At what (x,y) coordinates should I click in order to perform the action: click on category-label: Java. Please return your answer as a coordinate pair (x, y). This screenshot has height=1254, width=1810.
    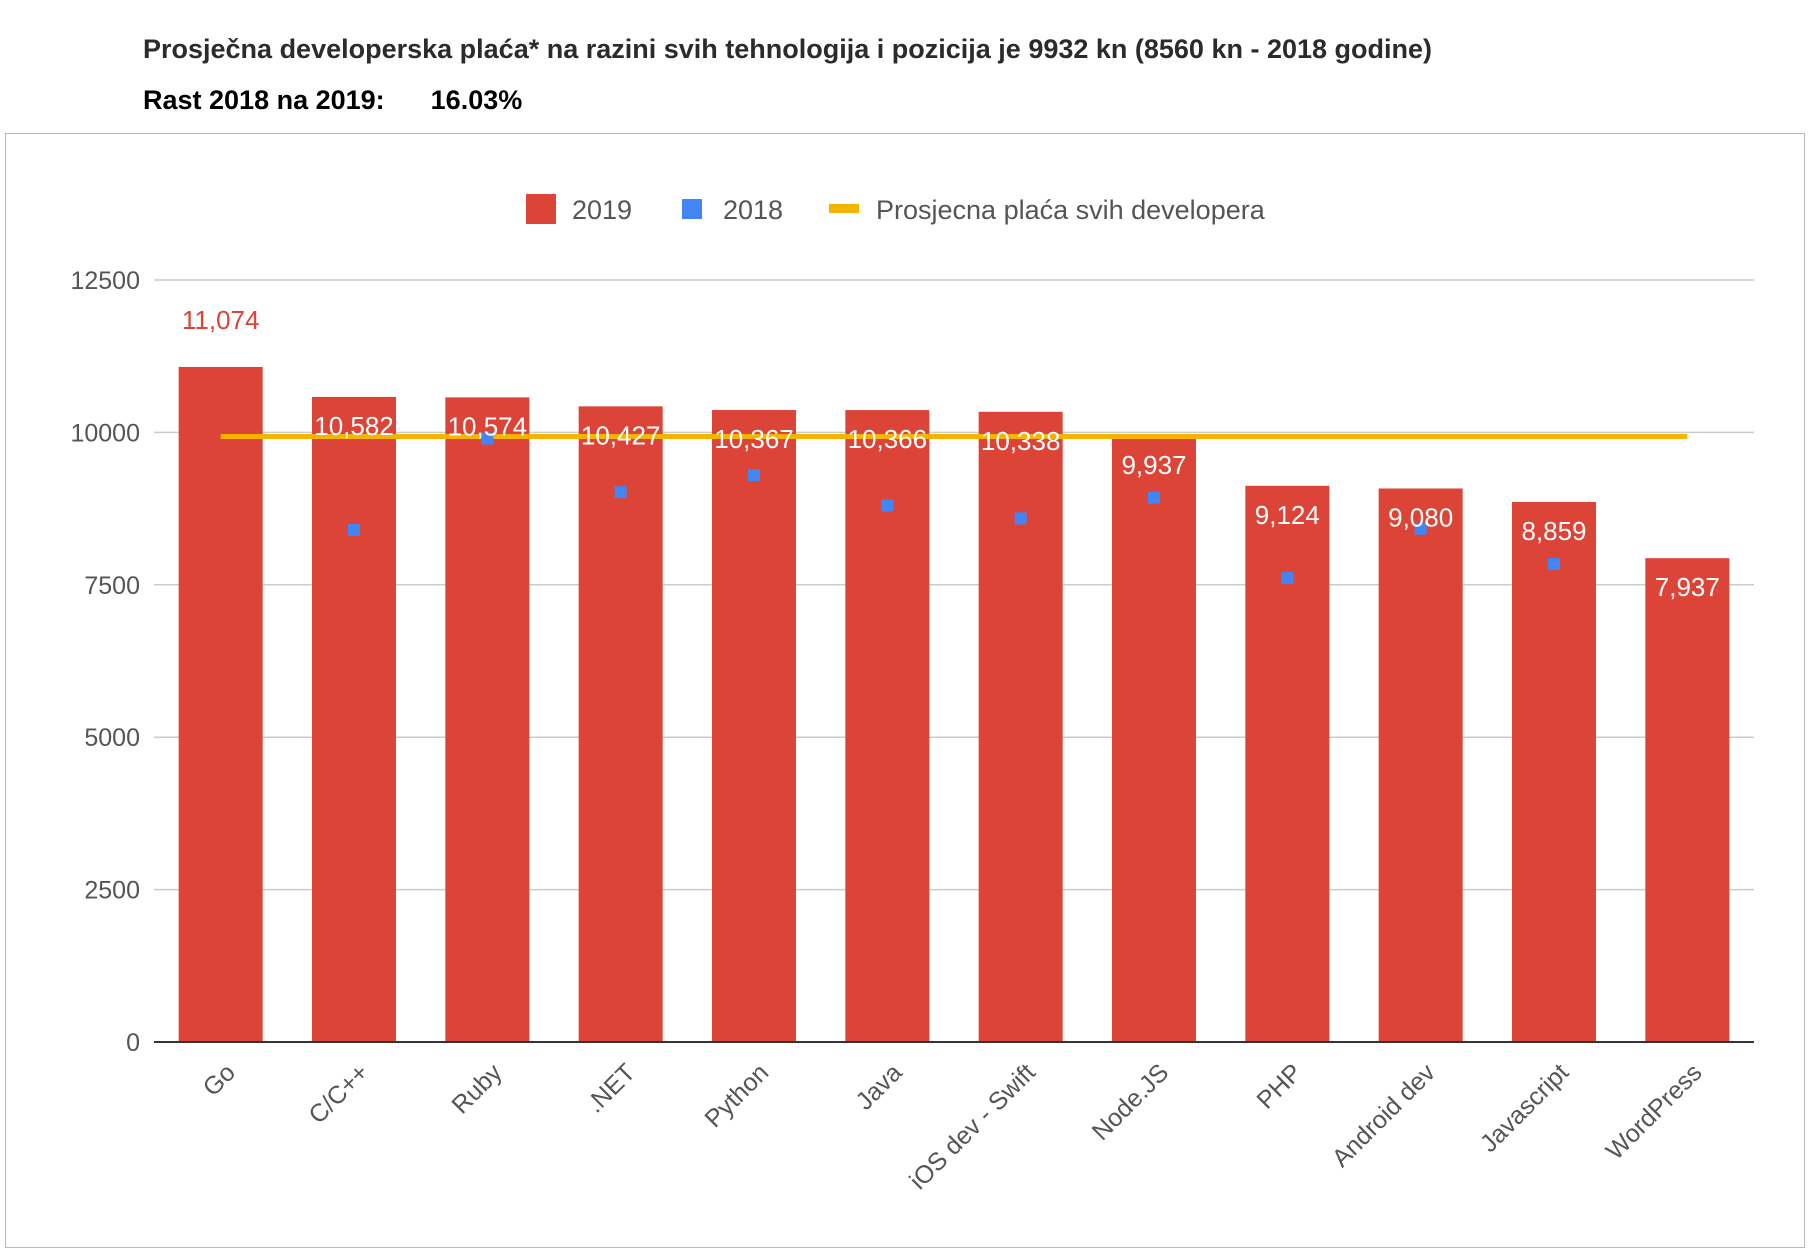
    Looking at the image, I should click on (878, 1086).